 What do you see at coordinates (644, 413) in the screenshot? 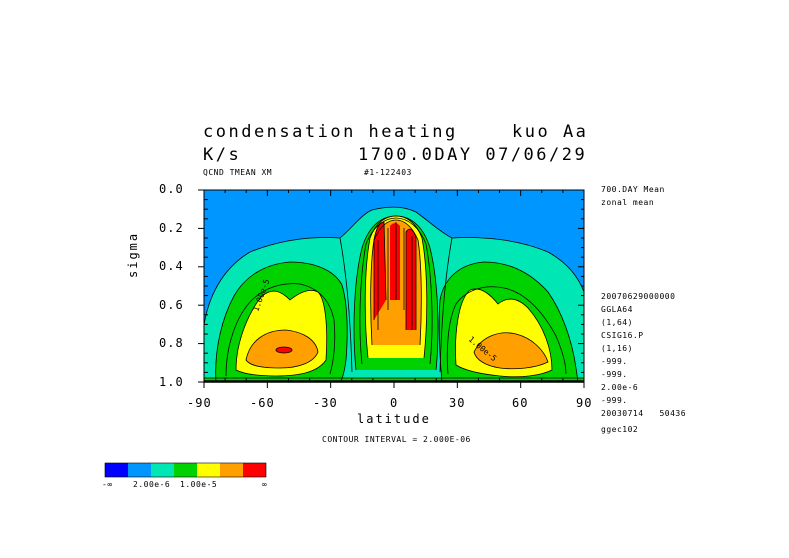
I see `side-info-line: 20030714 50436` at bounding box center [644, 413].